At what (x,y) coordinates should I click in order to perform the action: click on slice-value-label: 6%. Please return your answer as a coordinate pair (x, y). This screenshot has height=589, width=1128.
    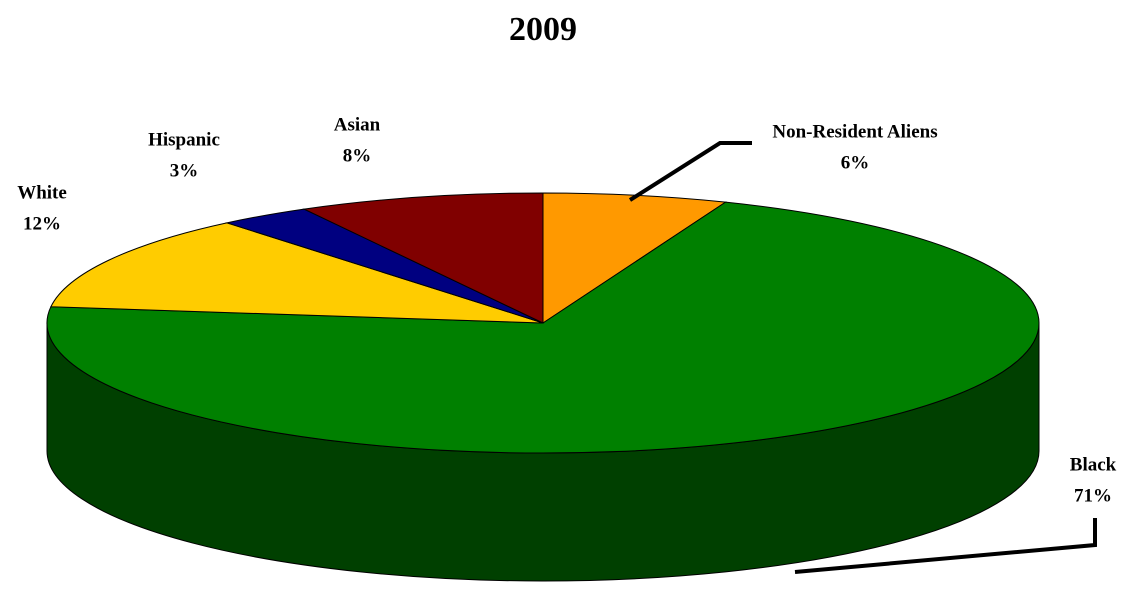
    Looking at the image, I should click on (855, 162).